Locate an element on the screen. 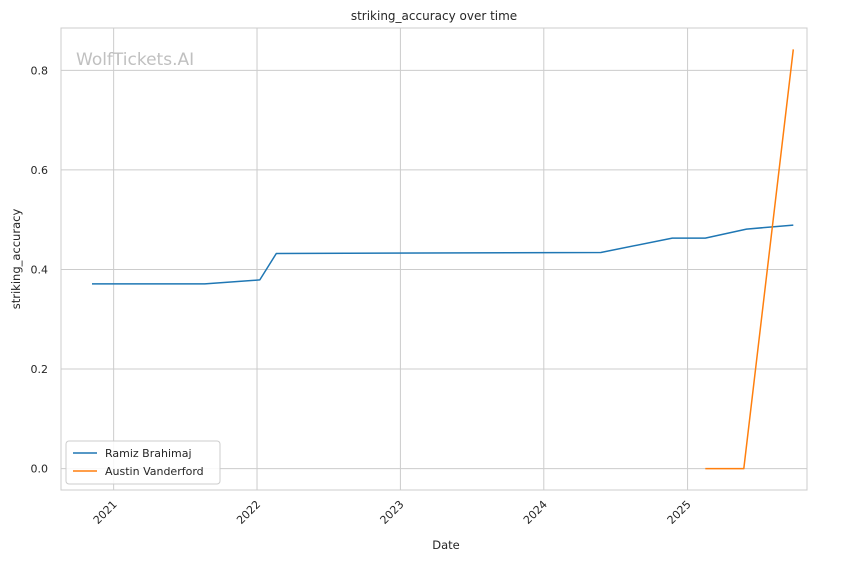 Image resolution: width=844 pixels, height=561 pixels. series-line-ramiz-brahimaj is located at coordinates (443, 254).